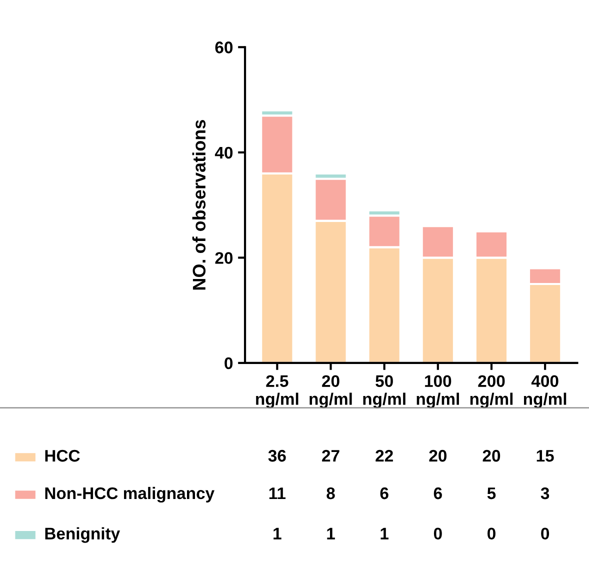 This screenshot has height=568, width=589. Describe the element at coordinates (224, 48) in the screenshot. I see `y-tick-label: 60` at that location.